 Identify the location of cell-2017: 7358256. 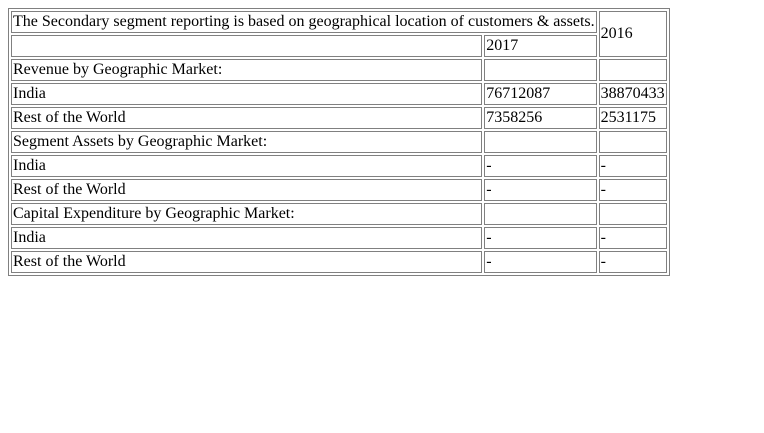
(540, 118).